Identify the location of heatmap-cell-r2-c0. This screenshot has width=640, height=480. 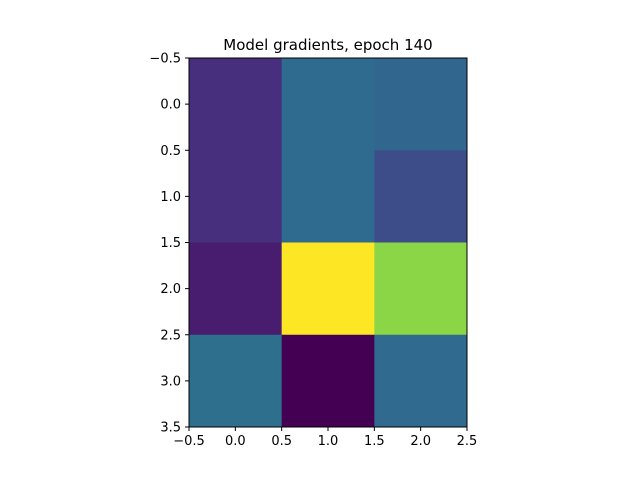
(236, 289).